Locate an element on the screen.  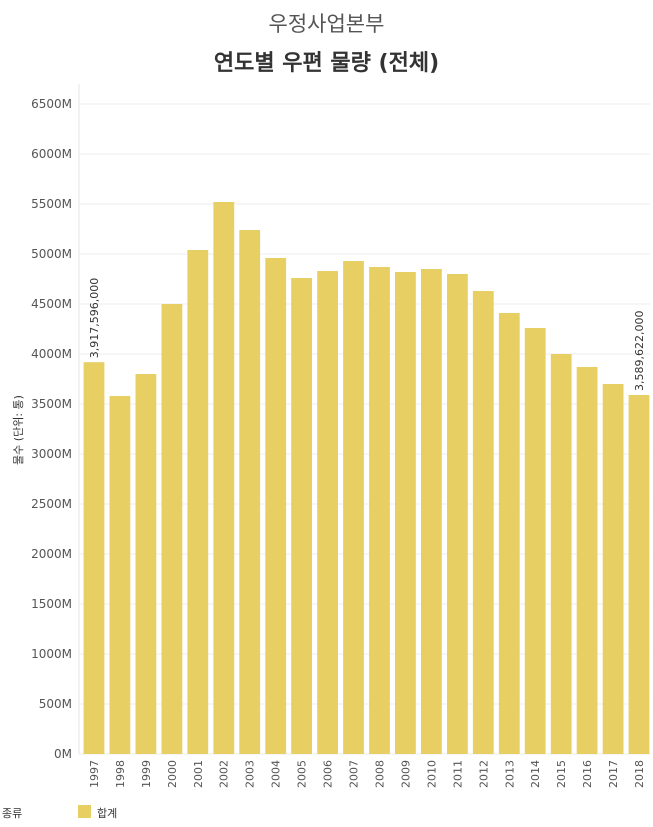
x-tick-label: 2006 is located at coordinates (328, 774).